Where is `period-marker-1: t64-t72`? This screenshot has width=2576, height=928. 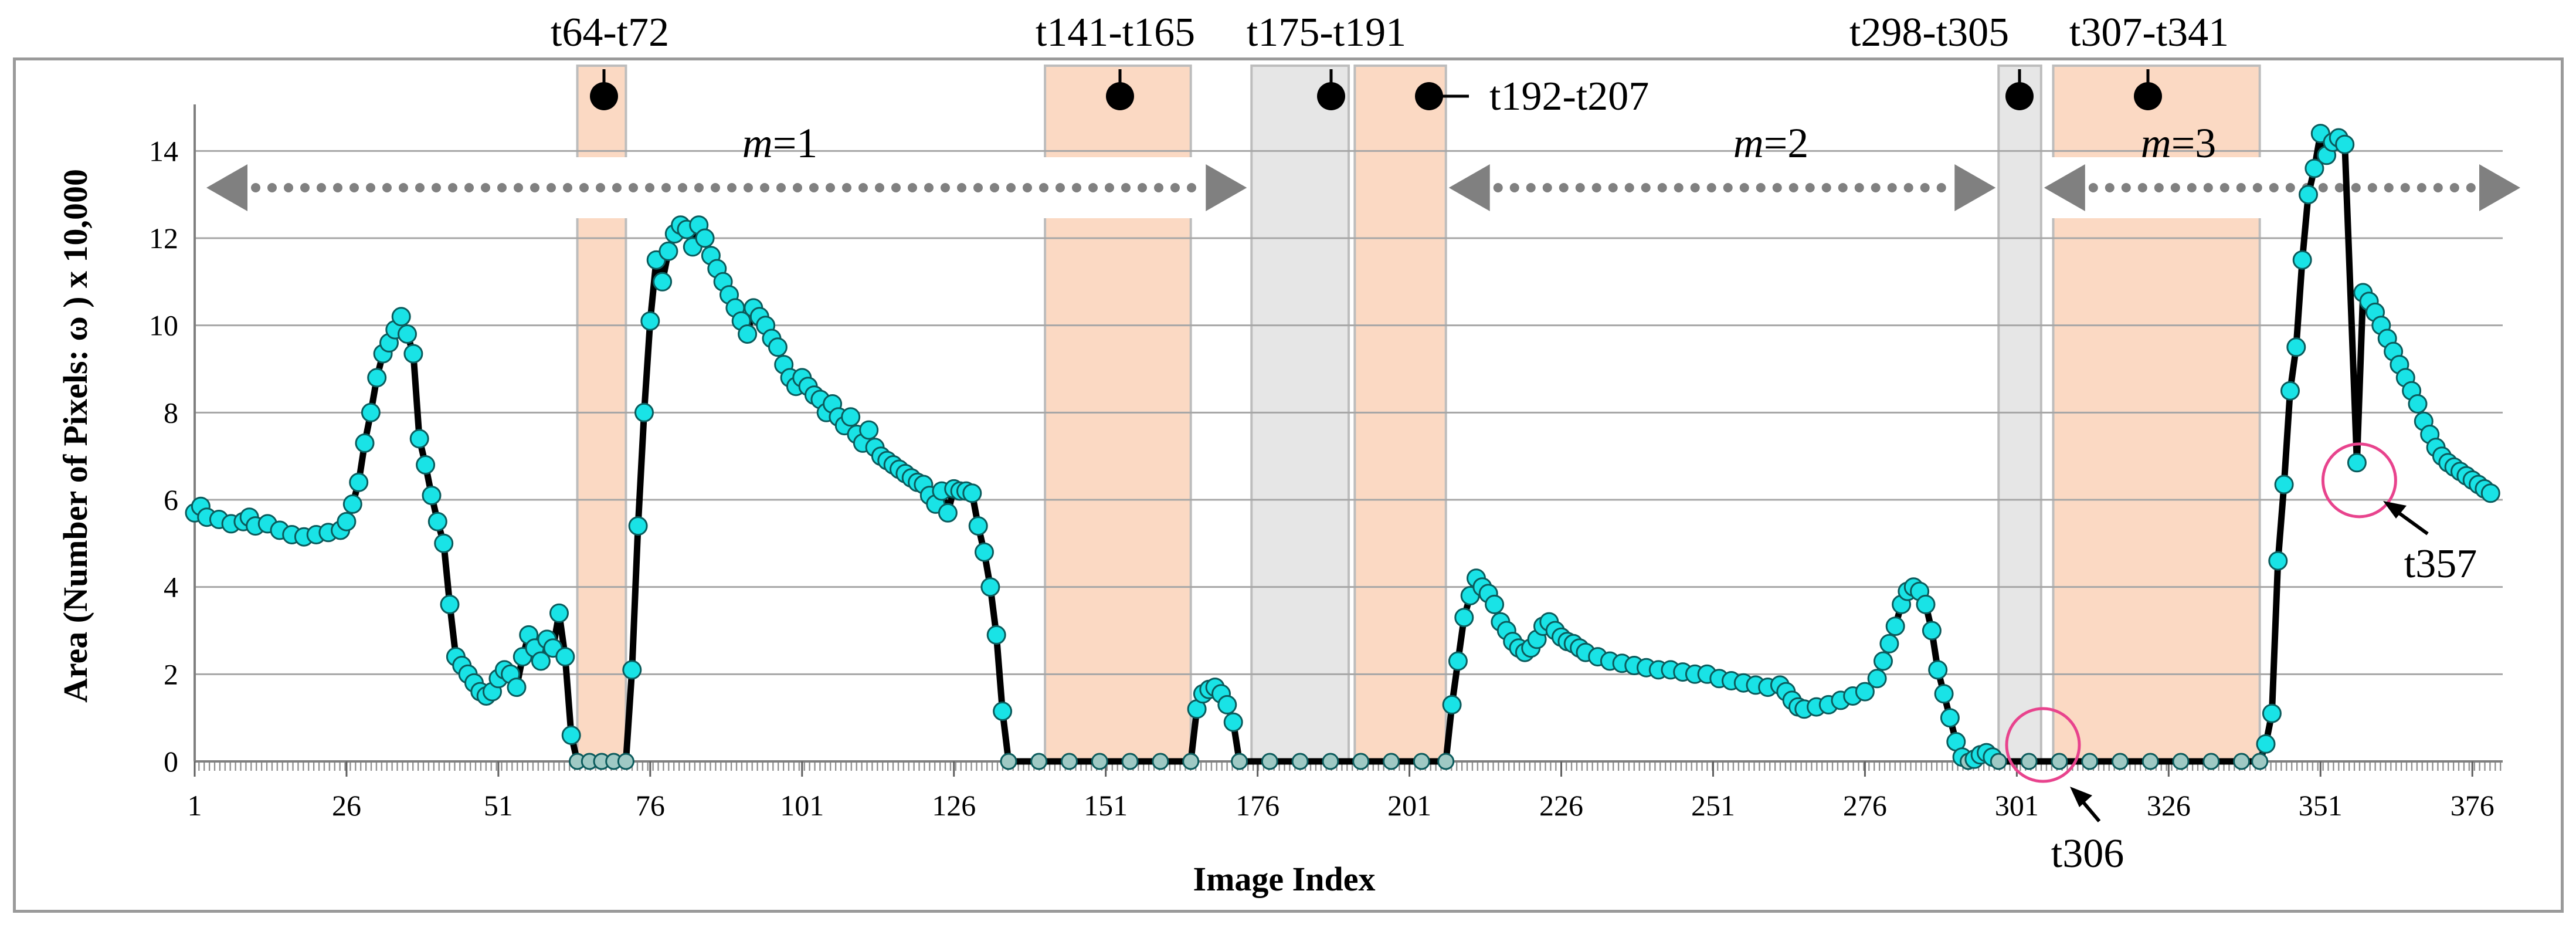
period-marker-1: t64-t72 is located at coordinates (610, 60).